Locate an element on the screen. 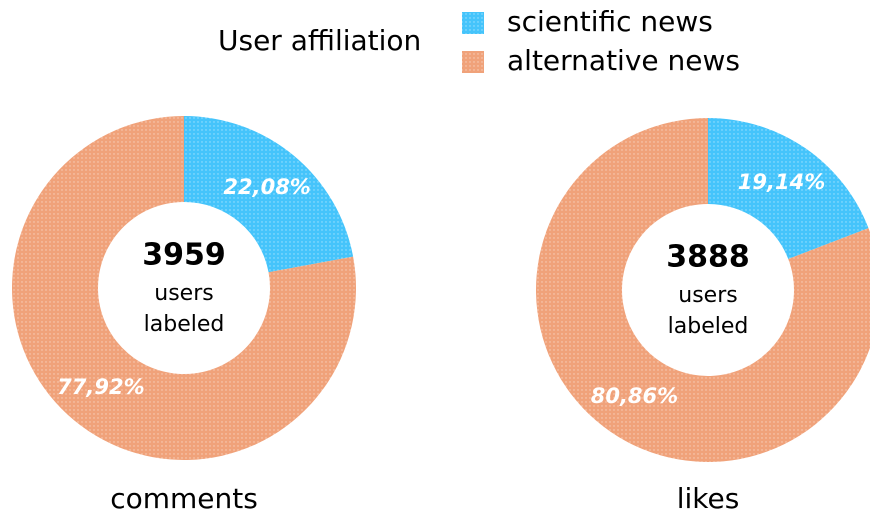  value-label: 77,92% is located at coordinates (100, 387).